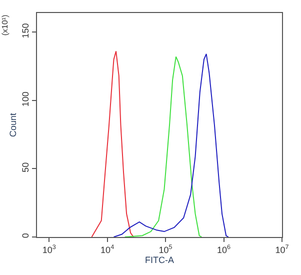  Describe the element at coordinates (49, 249) in the screenshot. I see `x-tick-label: 10$^{3}$` at that location.